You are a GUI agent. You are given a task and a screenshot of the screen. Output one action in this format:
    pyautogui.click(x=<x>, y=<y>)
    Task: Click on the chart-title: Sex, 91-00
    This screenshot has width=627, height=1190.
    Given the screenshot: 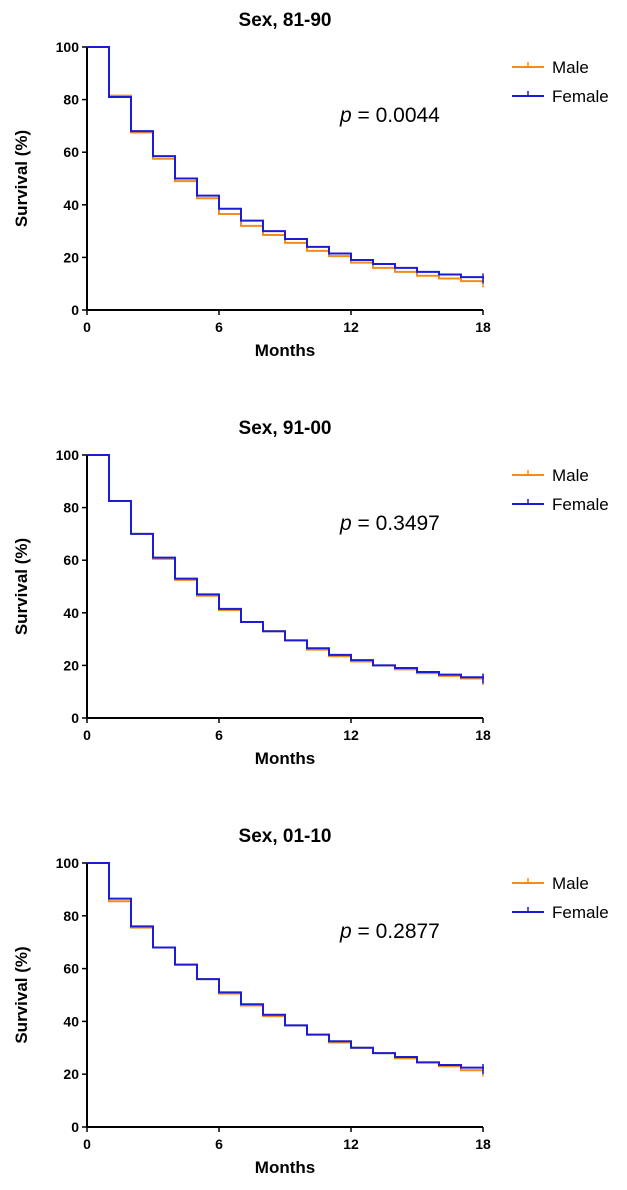 What is the action you would take?
    pyautogui.click(x=285, y=428)
    